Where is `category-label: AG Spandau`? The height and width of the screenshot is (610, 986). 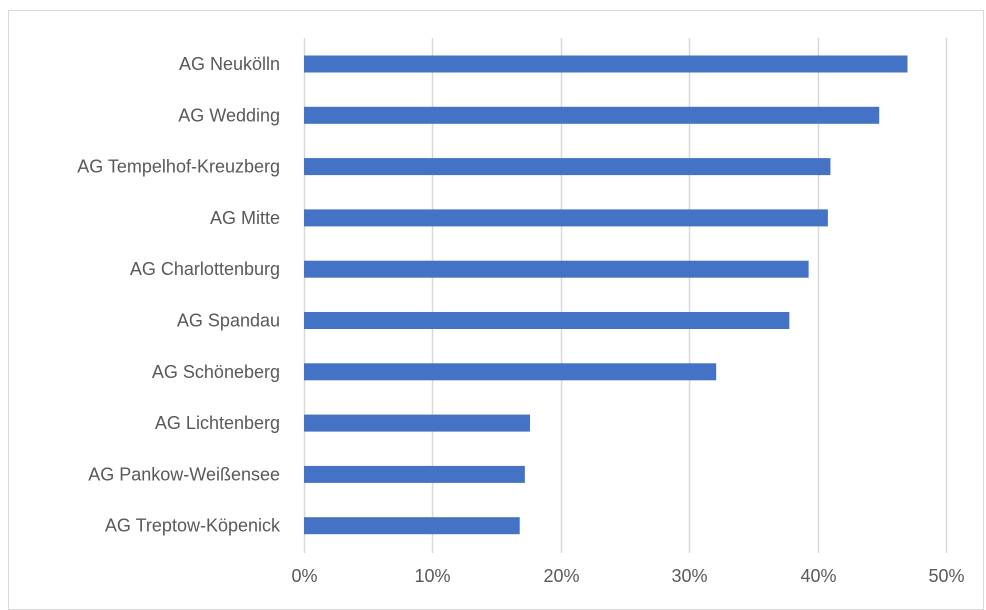 category-label: AG Spandau is located at coordinates (228, 321).